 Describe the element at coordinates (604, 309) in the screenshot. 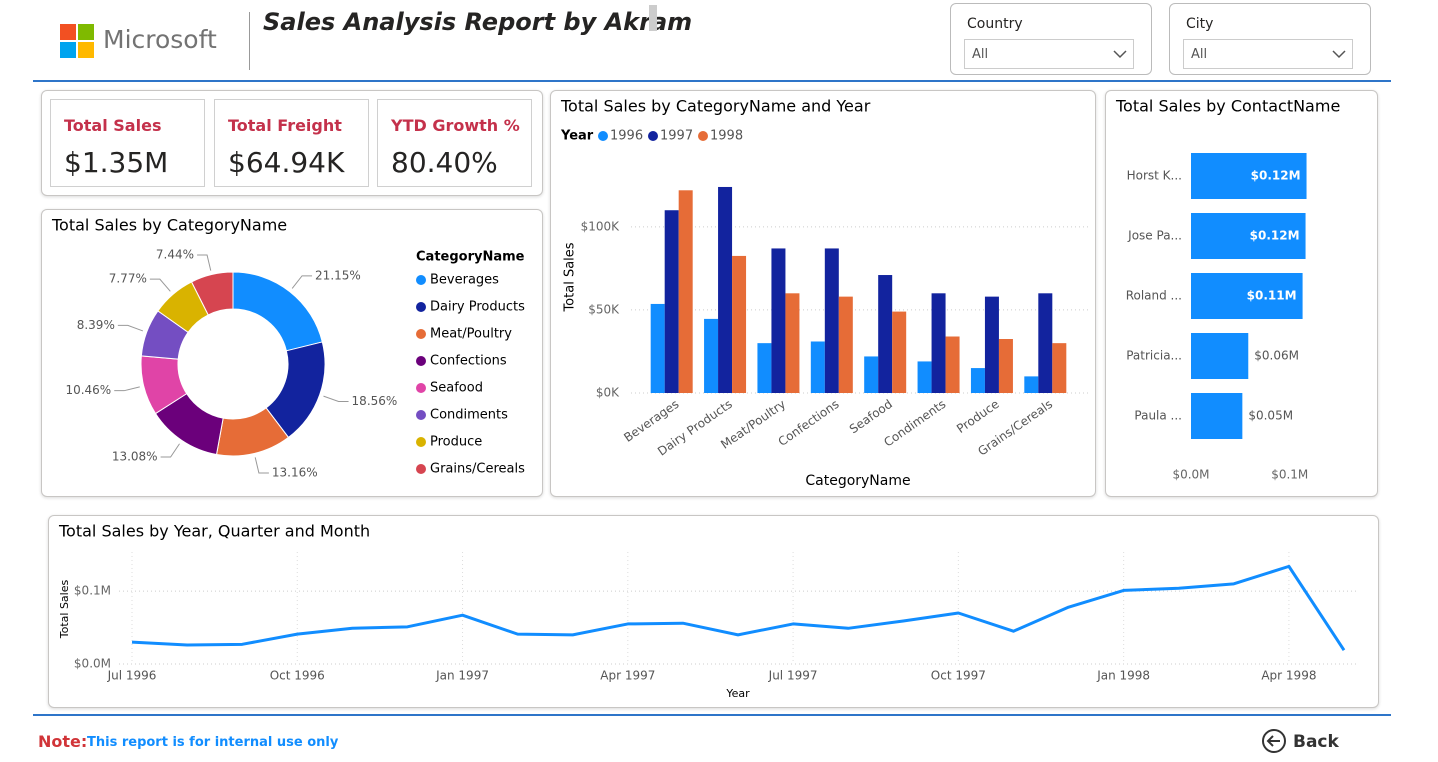

I see `y-tick-label: $50K` at that location.